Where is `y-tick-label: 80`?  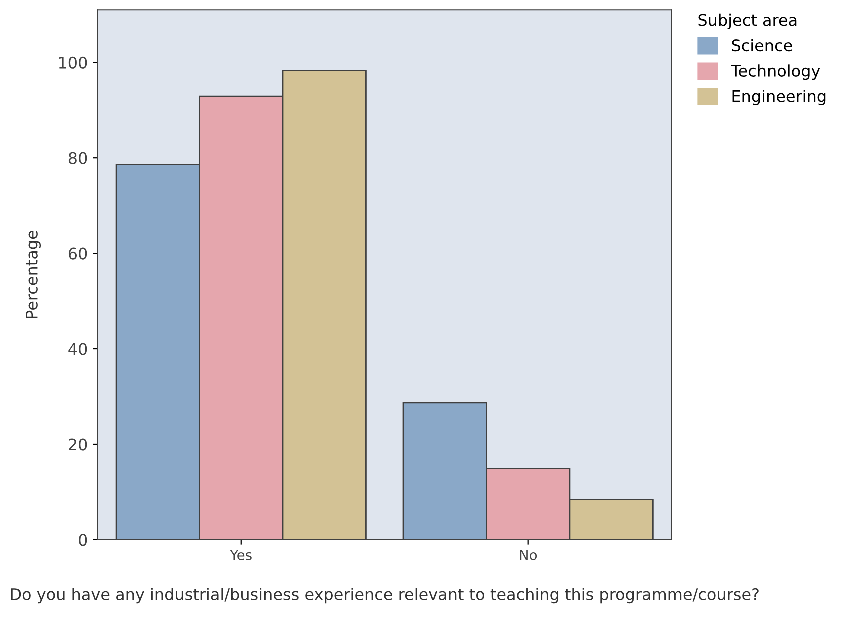 y-tick-label: 80 is located at coordinates (78, 158).